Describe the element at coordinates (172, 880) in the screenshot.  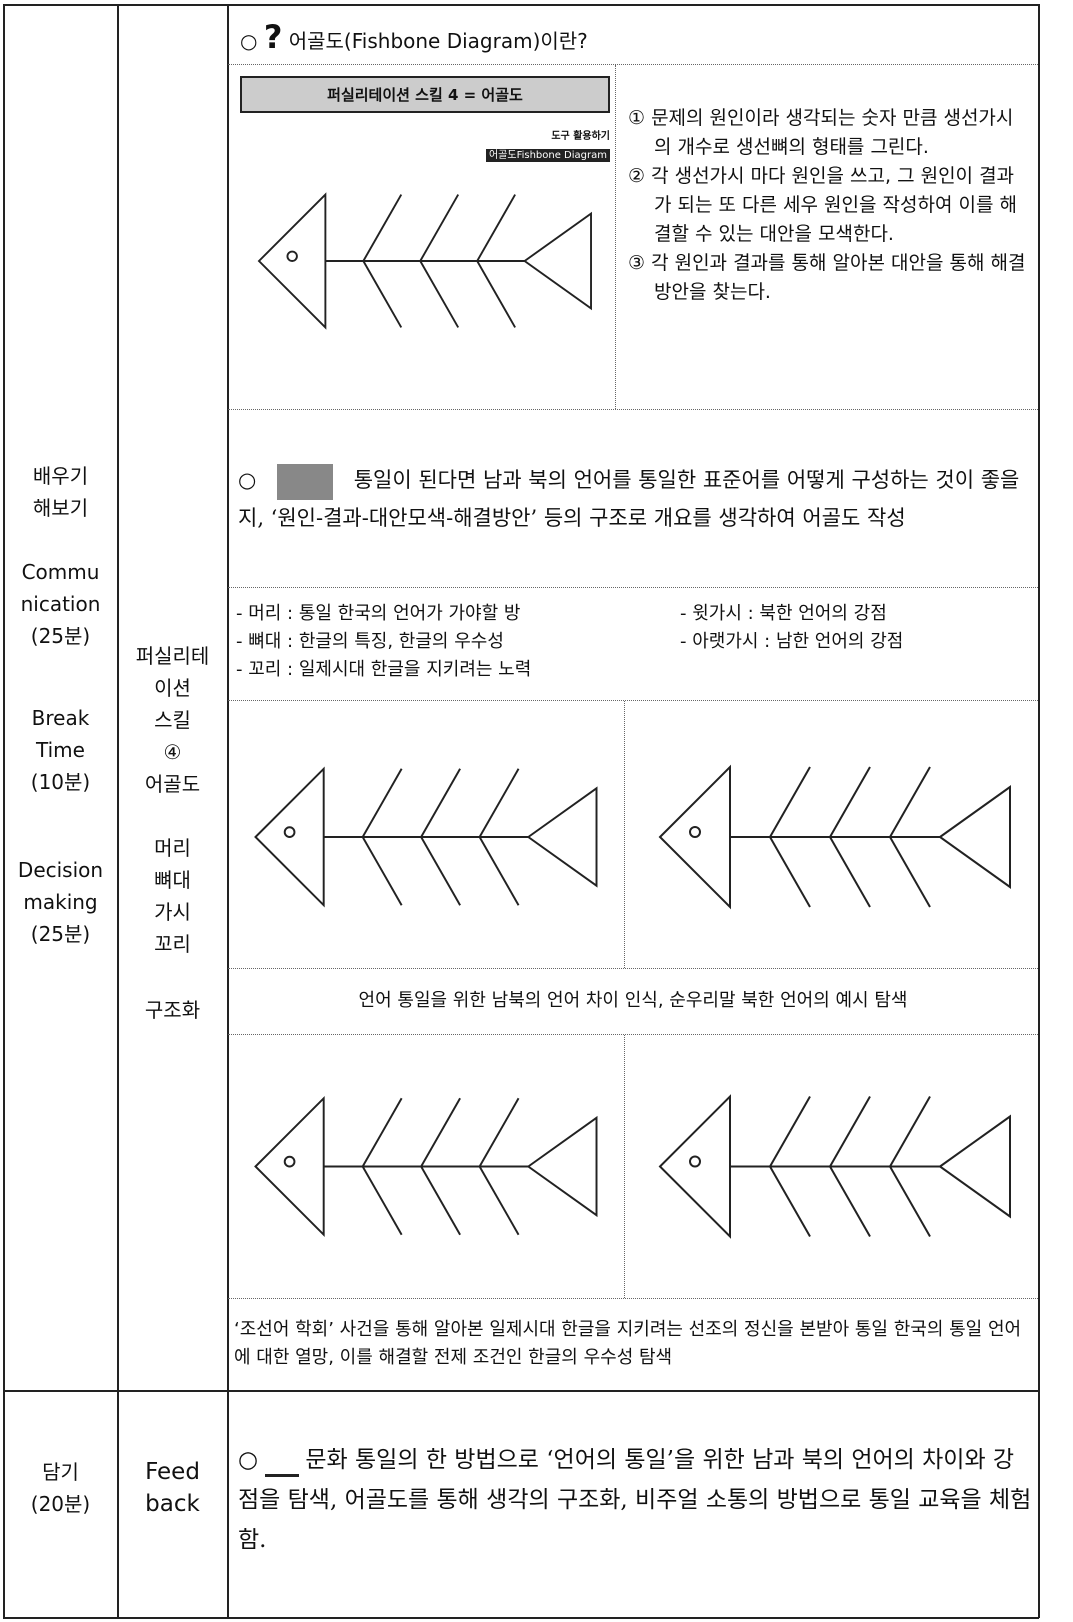
I see `text: 뼈대` at that location.